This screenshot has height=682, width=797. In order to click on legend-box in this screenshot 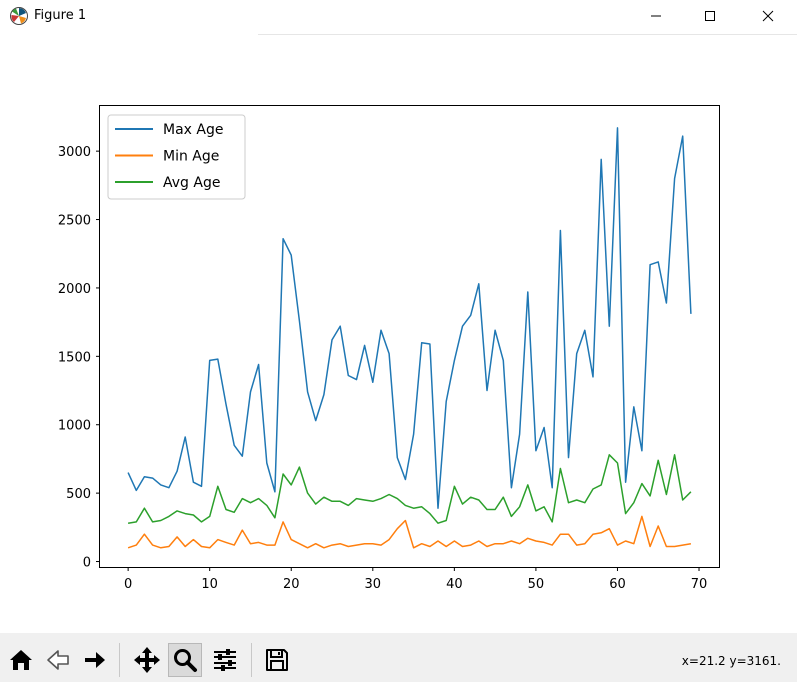, I will do `click(176, 157)`.